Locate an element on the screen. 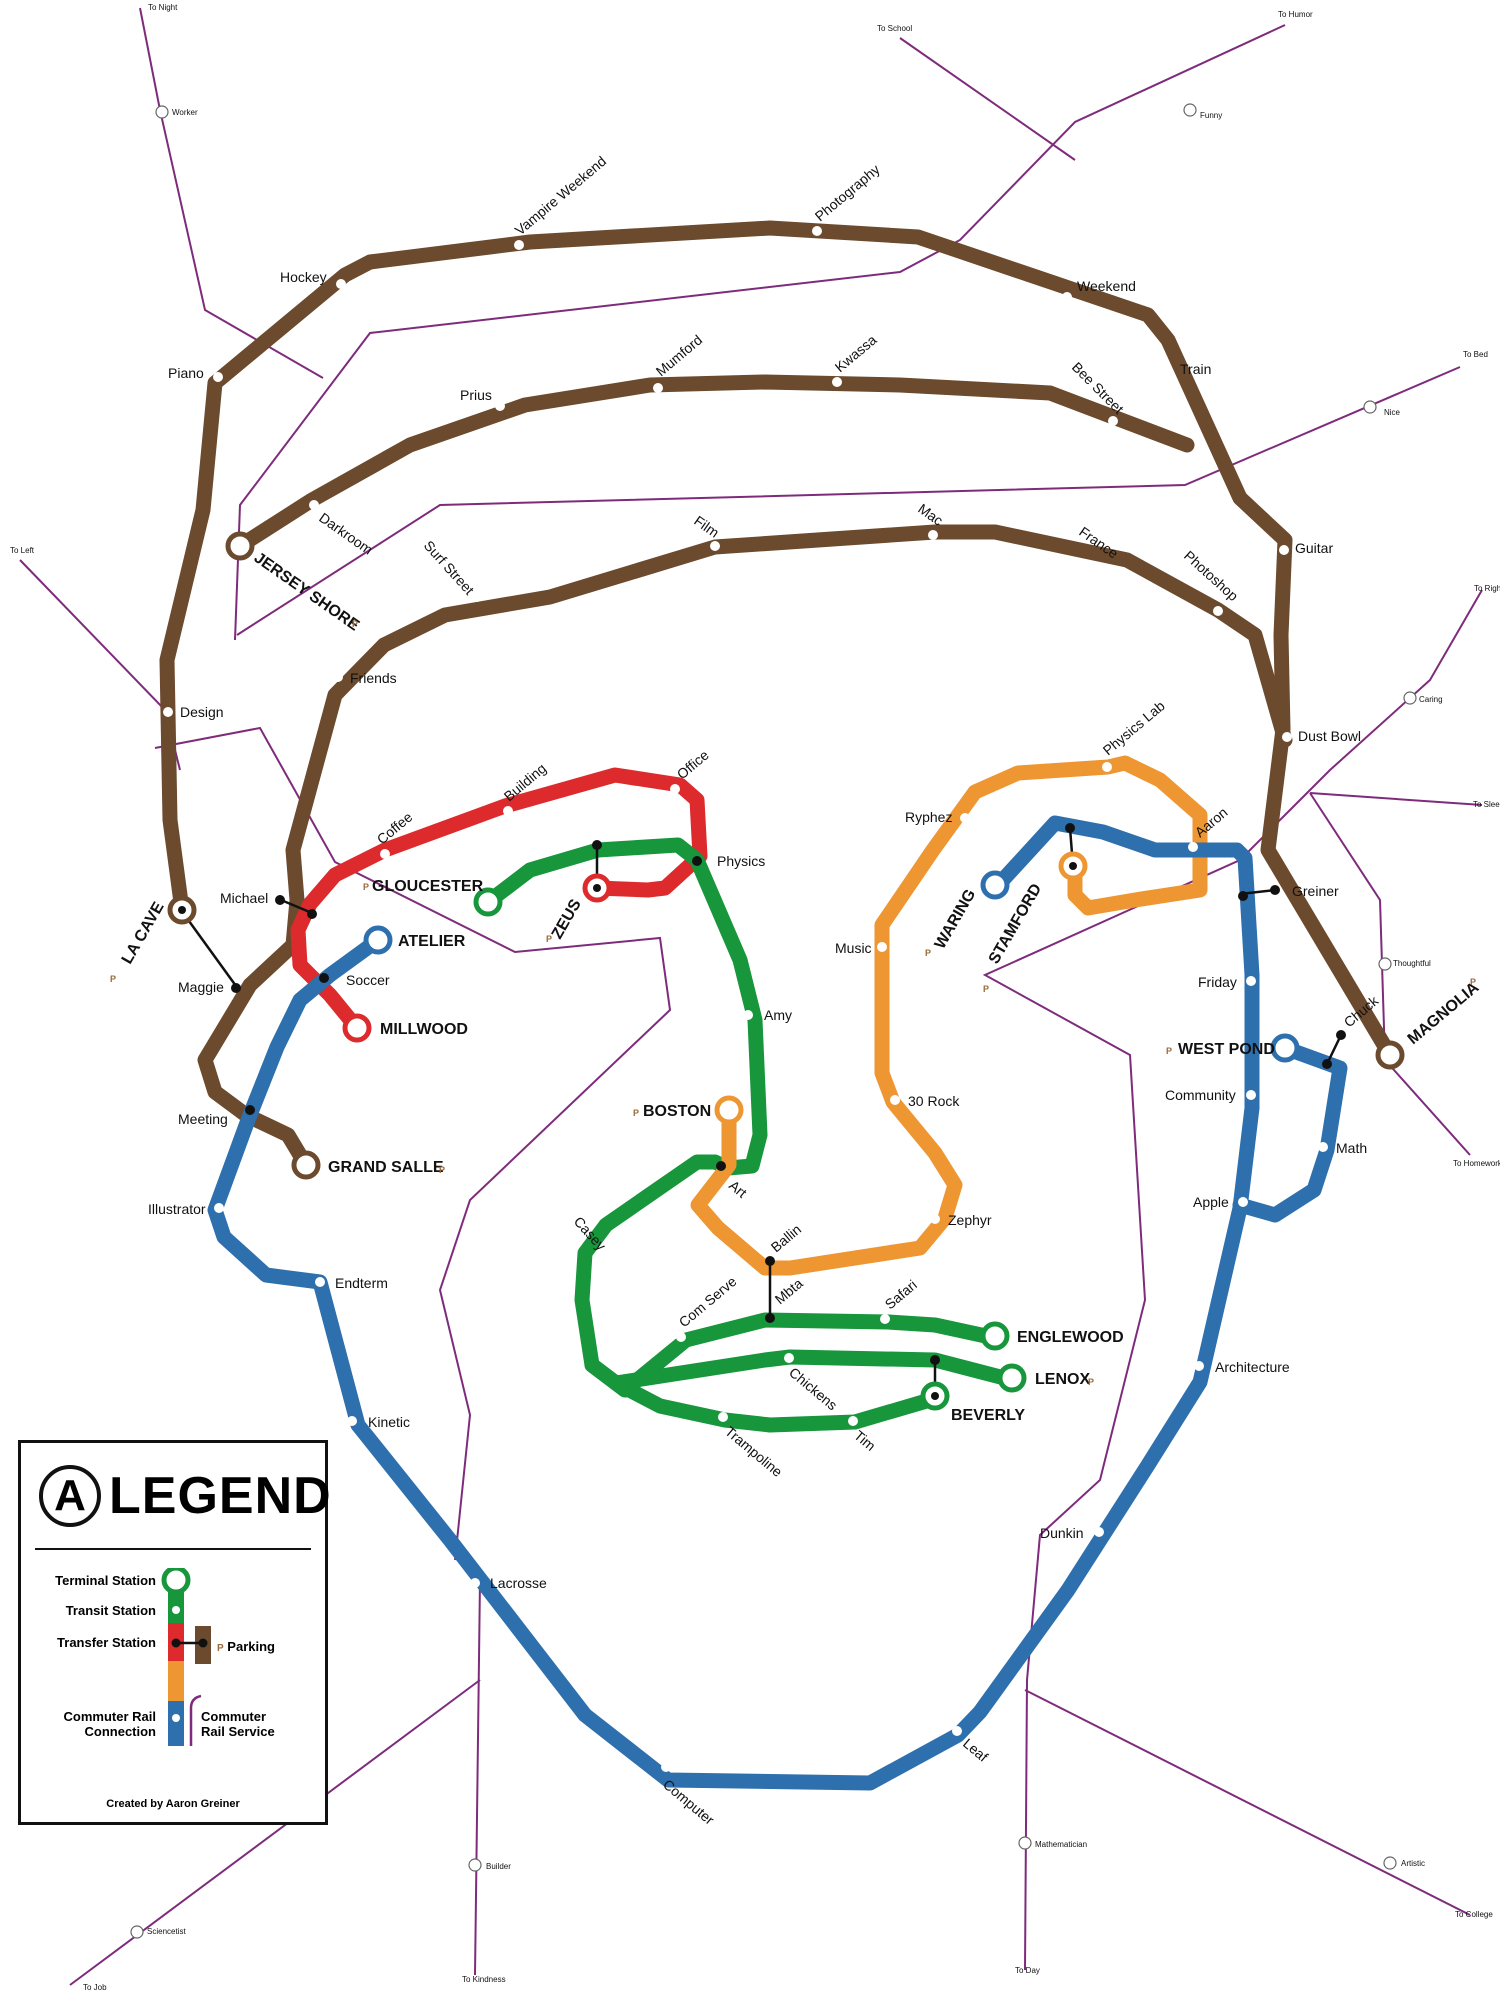 Image resolution: width=1500 pixels, height=2000 pixels. transfer-dot-zeus-top is located at coordinates (597, 845).